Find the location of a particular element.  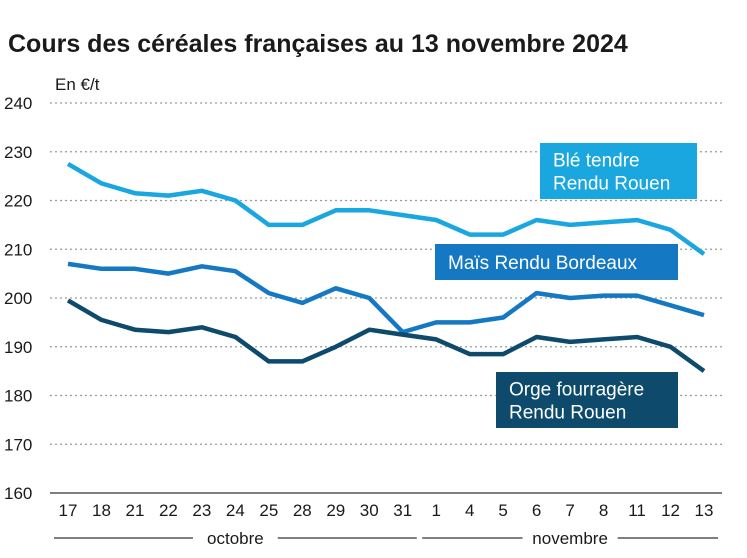

x-tick-label: 29 is located at coordinates (335, 510).